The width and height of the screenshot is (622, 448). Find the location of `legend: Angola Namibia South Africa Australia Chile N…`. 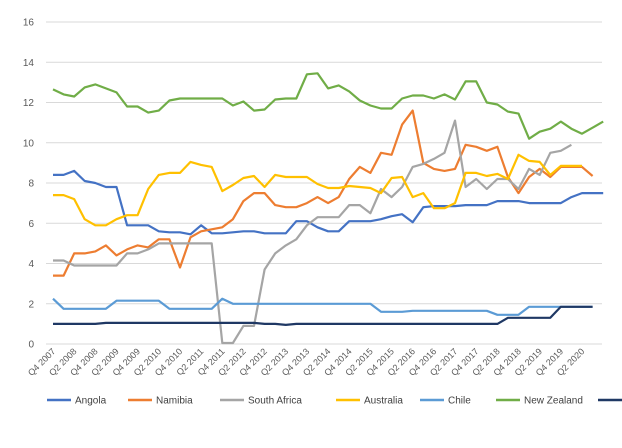

legend: Angola Namibia South Africa Australia Chile N… is located at coordinates (334, 401).